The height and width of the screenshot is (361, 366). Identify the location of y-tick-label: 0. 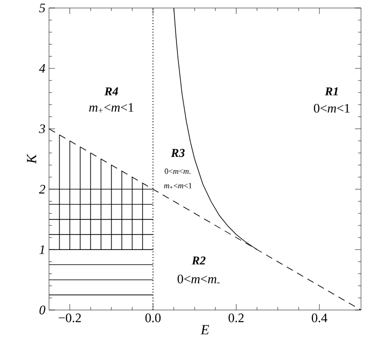
(43, 310).